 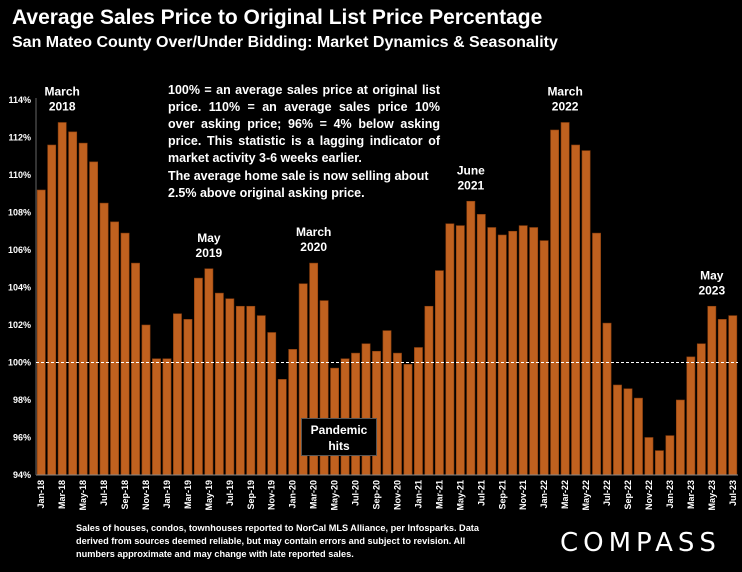 I want to click on x-tick-label: May-20, so click(x=335, y=495).